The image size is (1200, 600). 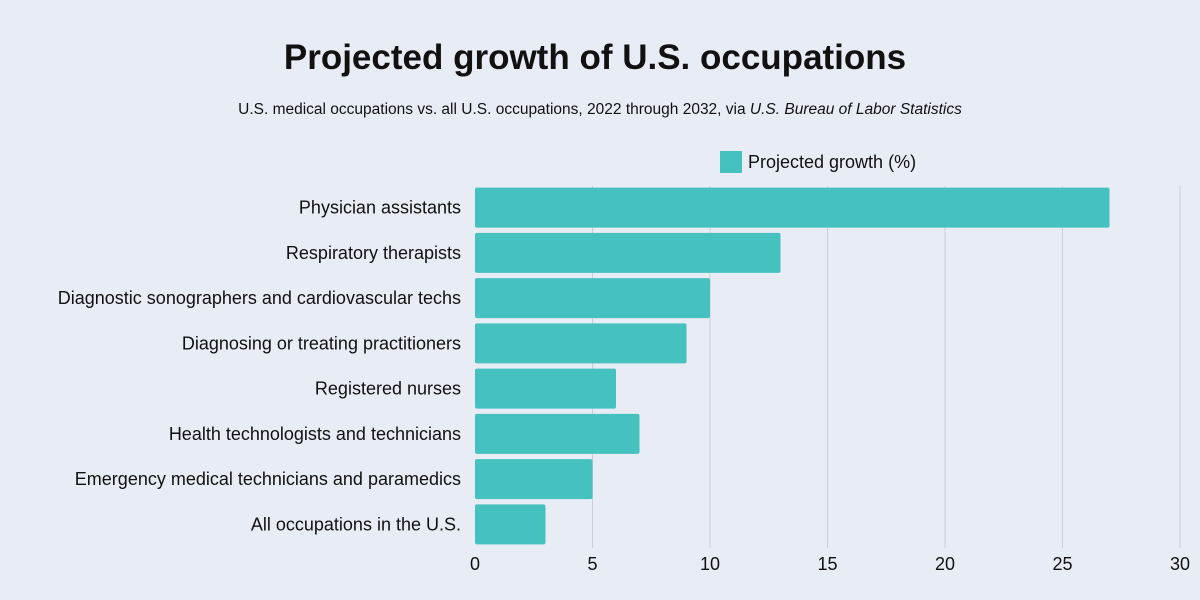 I want to click on category-label: All occupations in the U.S., so click(x=356, y=524).